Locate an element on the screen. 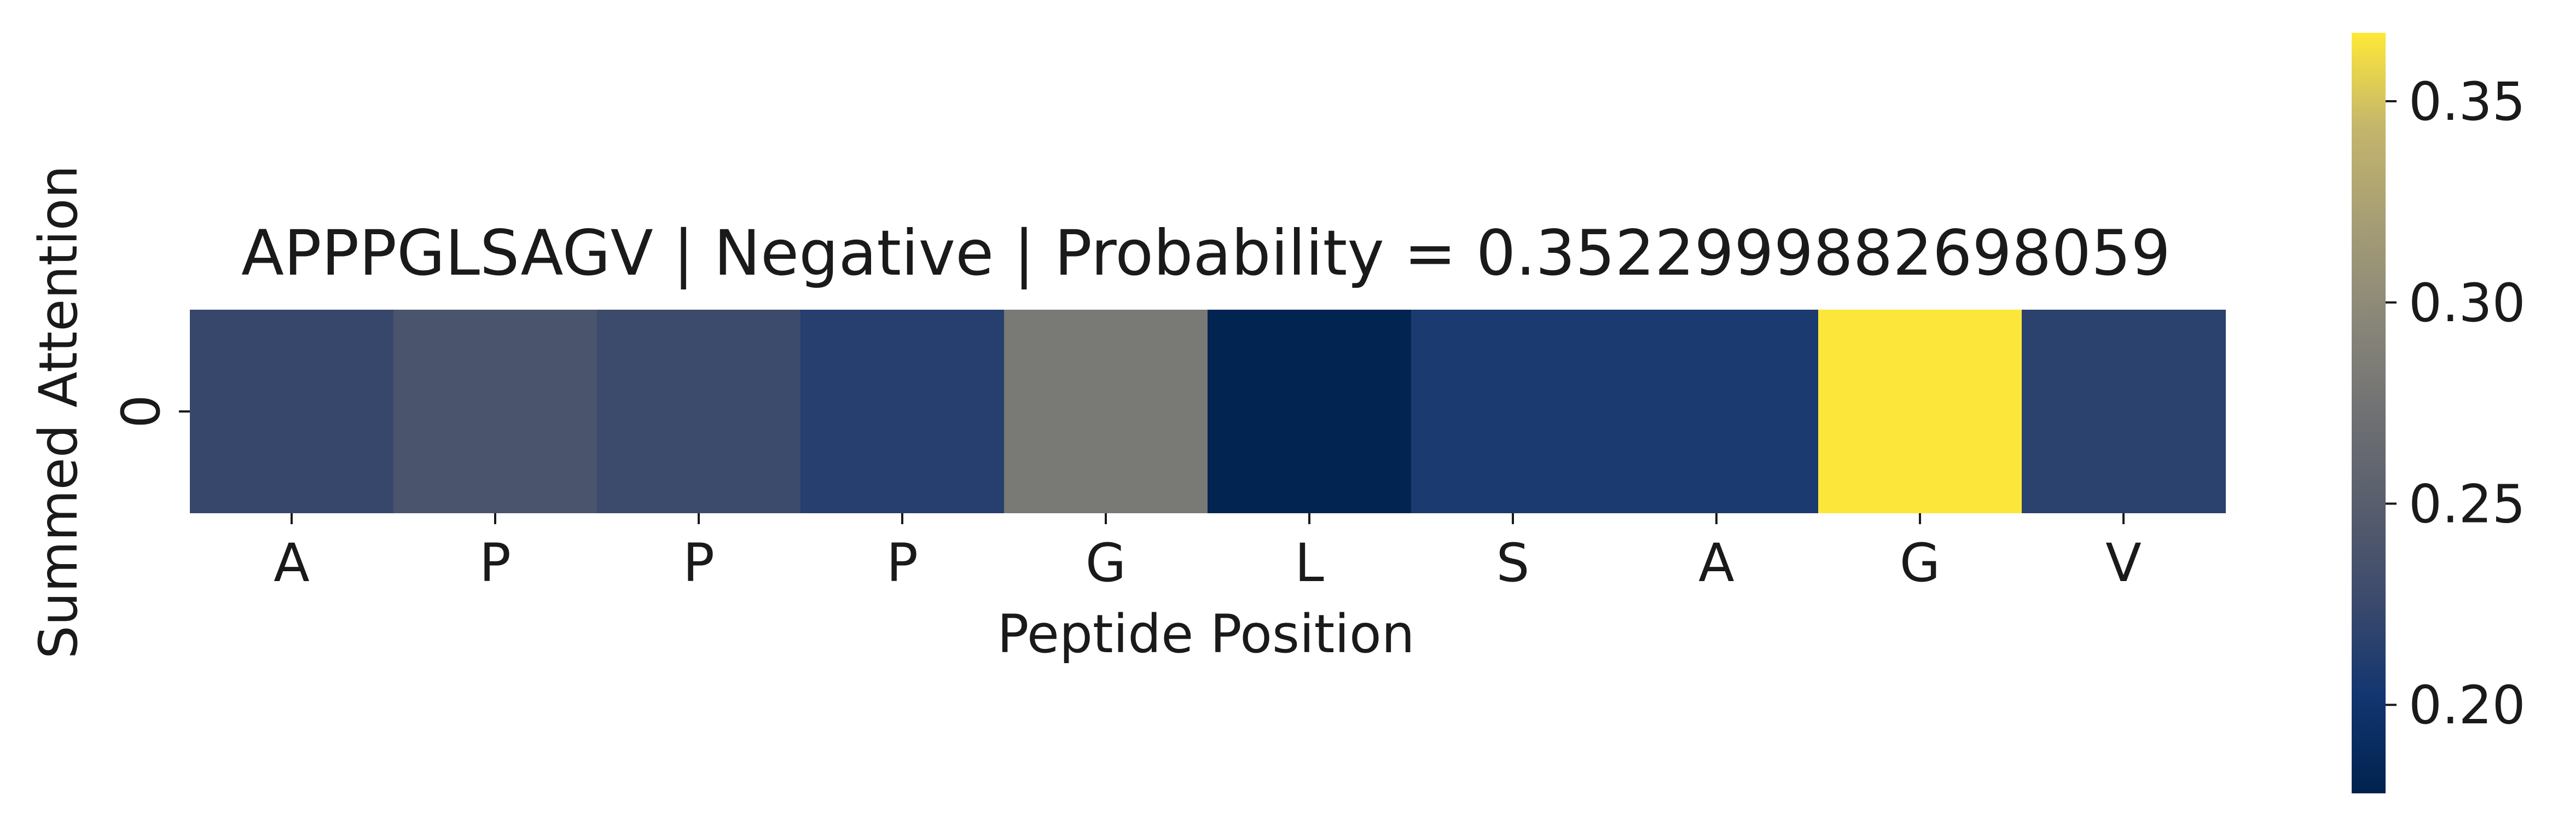  y-tick-labels: 0 is located at coordinates (151, 411).